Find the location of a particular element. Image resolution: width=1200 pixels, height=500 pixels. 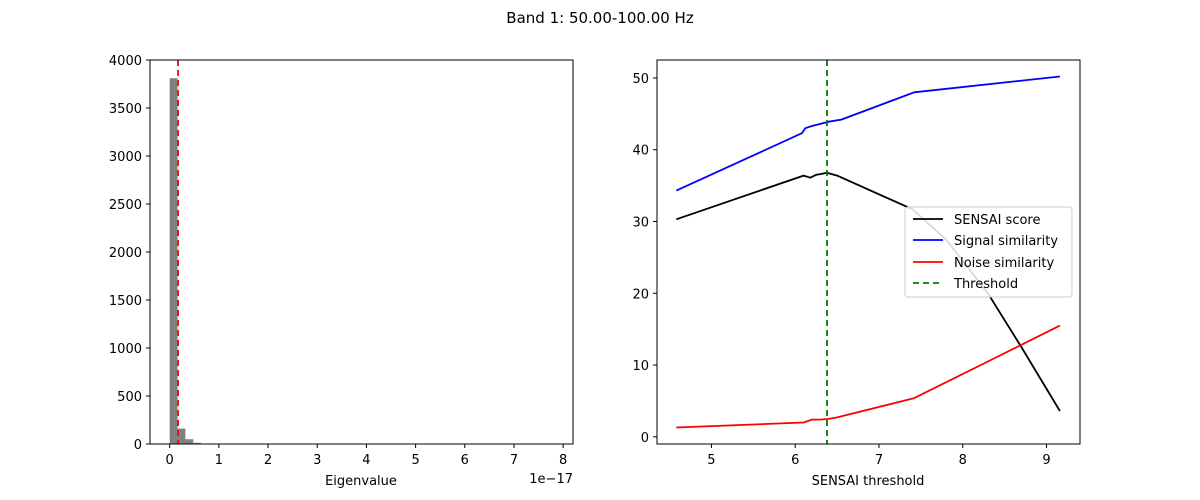

line-y-tick-label: 0 is located at coordinates (645, 438).